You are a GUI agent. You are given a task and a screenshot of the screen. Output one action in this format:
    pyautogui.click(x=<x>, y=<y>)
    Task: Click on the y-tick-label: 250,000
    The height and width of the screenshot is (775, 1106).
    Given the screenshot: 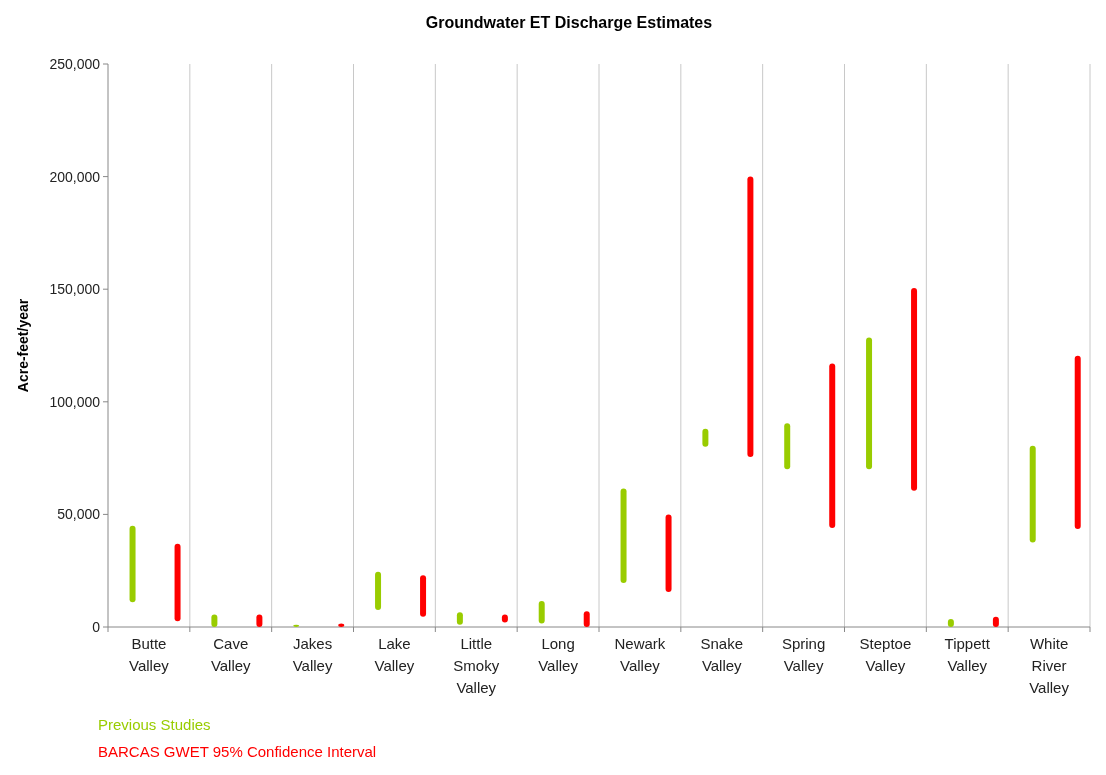 What is the action you would take?
    pyautogui.click(x=75, y=63)
    